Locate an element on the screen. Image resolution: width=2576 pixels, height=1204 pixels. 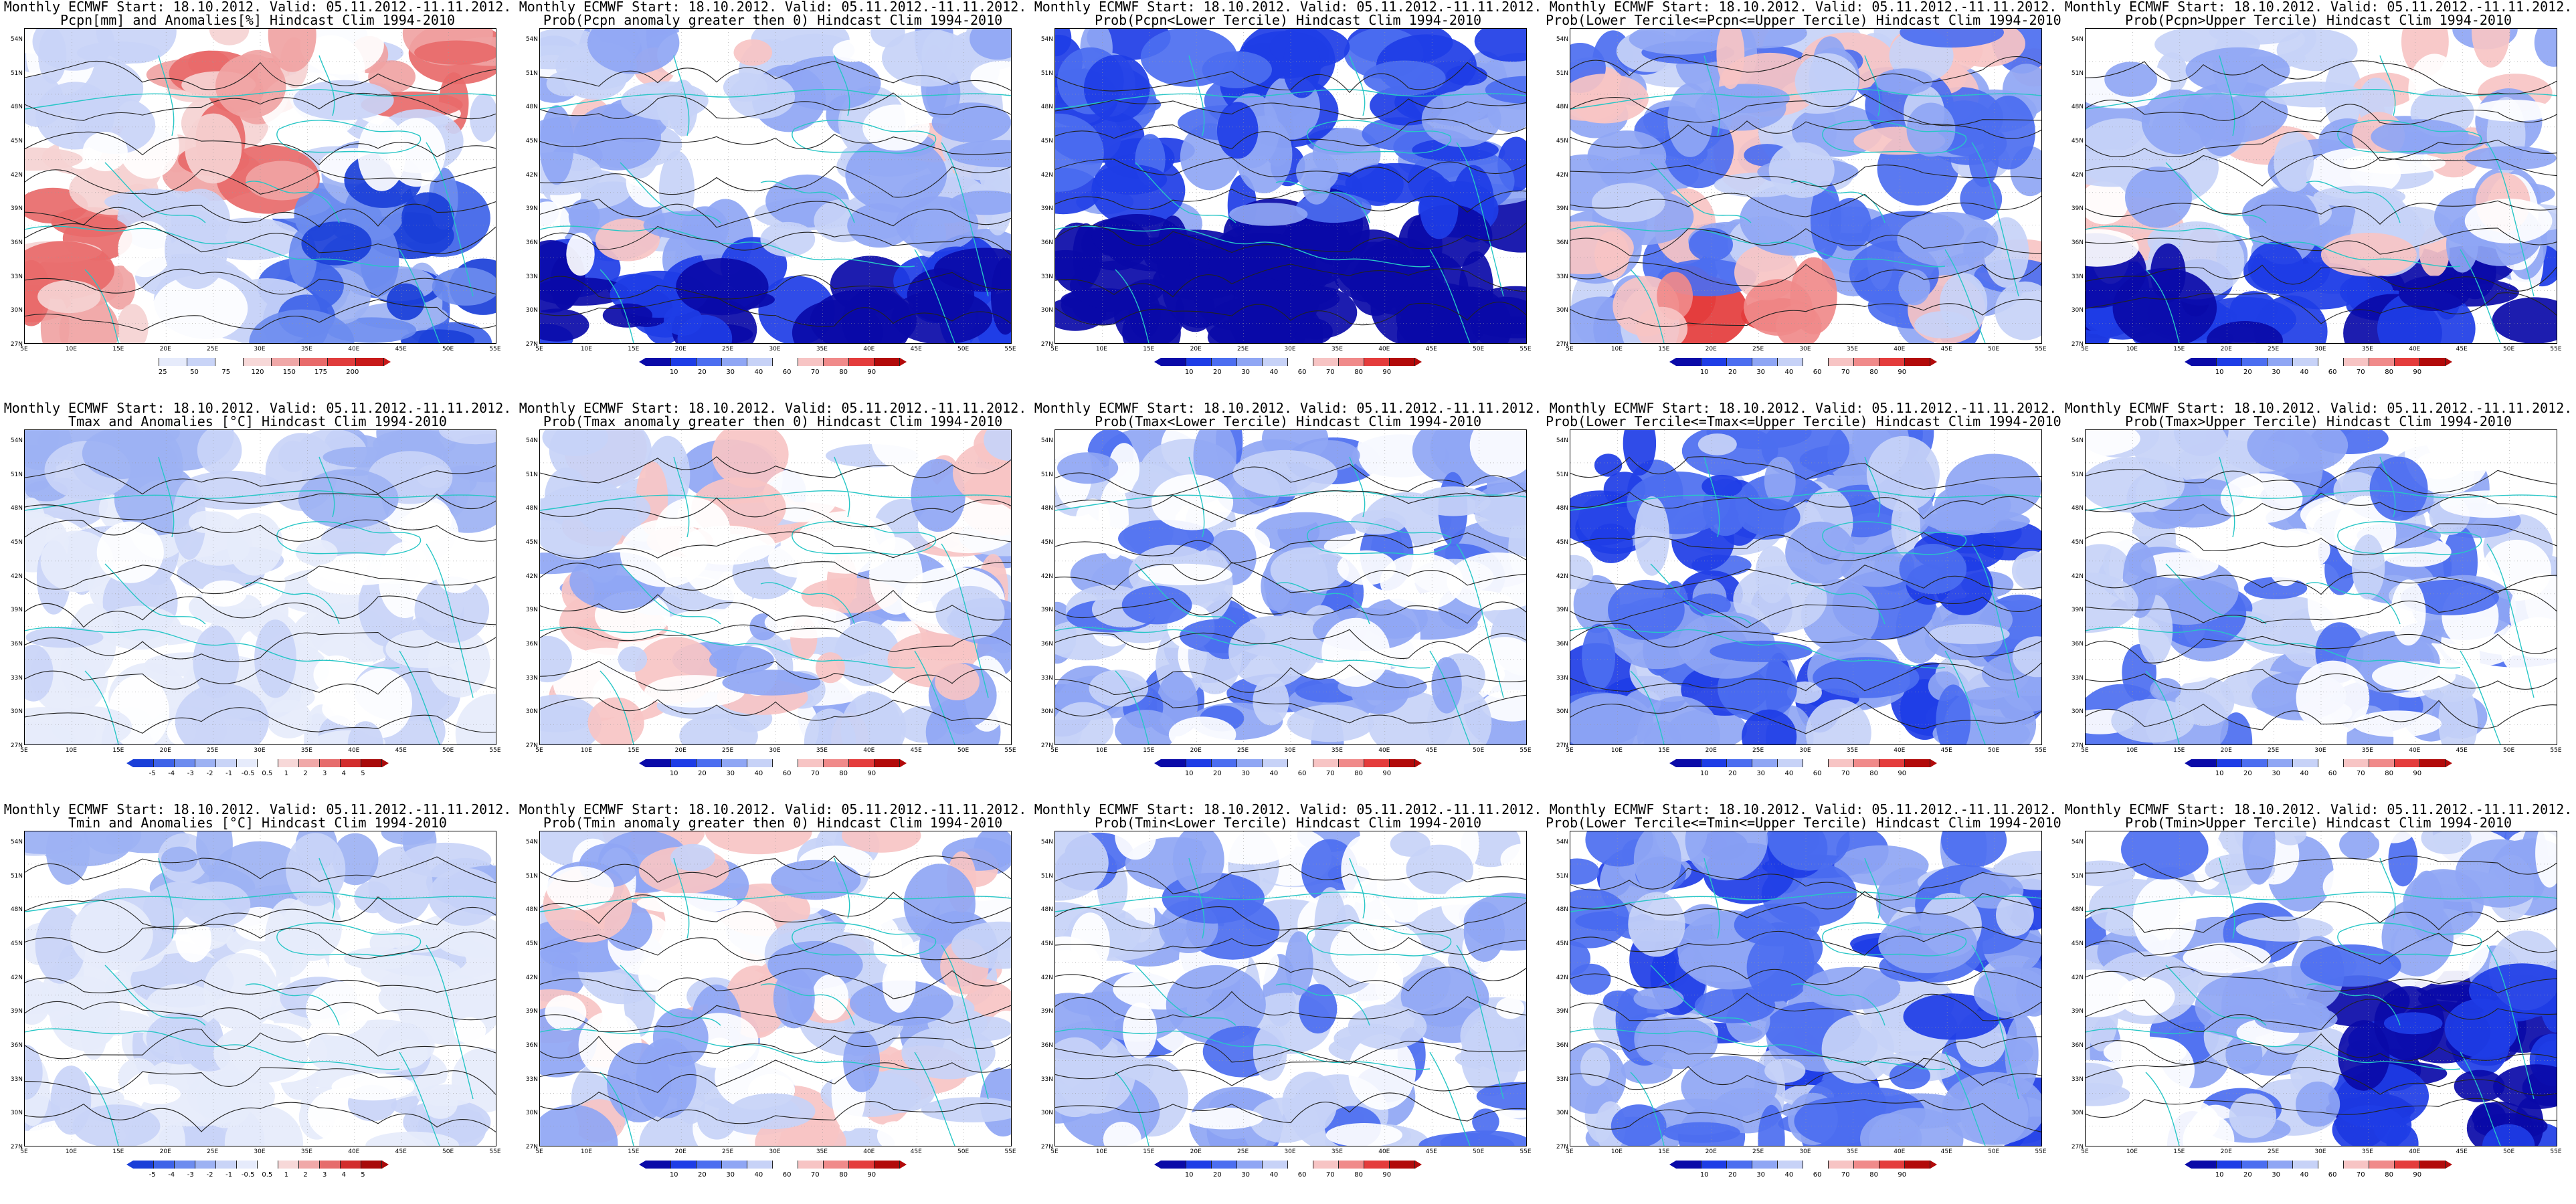
colorbar-tick-label: 60 is located at coordinates (787, 774).